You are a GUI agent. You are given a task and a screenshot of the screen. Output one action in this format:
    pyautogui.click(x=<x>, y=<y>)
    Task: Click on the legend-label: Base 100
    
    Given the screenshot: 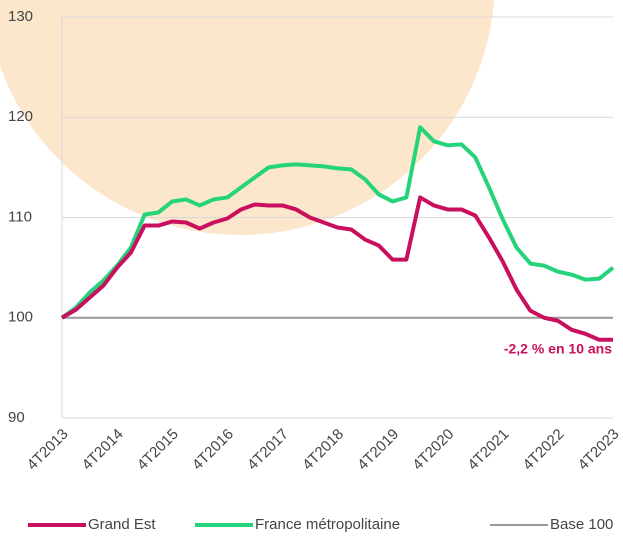 What is the action you would take?
    pyautogui.click(x=581, y=524)
    